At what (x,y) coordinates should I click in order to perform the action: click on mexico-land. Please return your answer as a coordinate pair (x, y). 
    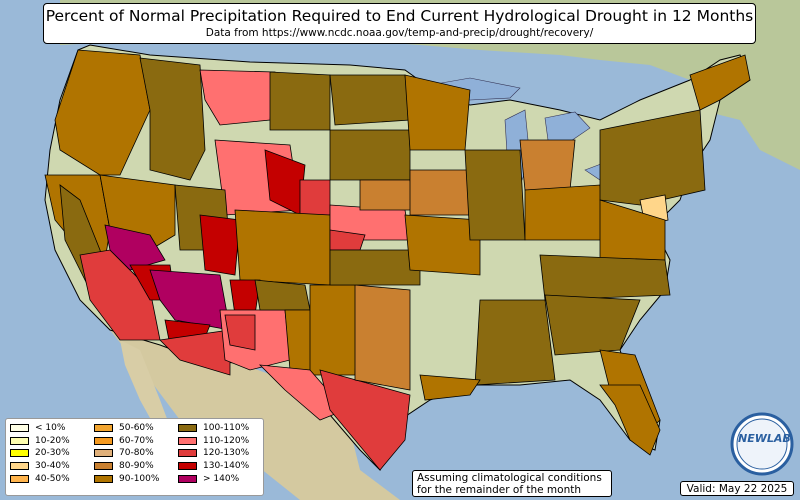
    Looking at the image, I should click on (255, 415).